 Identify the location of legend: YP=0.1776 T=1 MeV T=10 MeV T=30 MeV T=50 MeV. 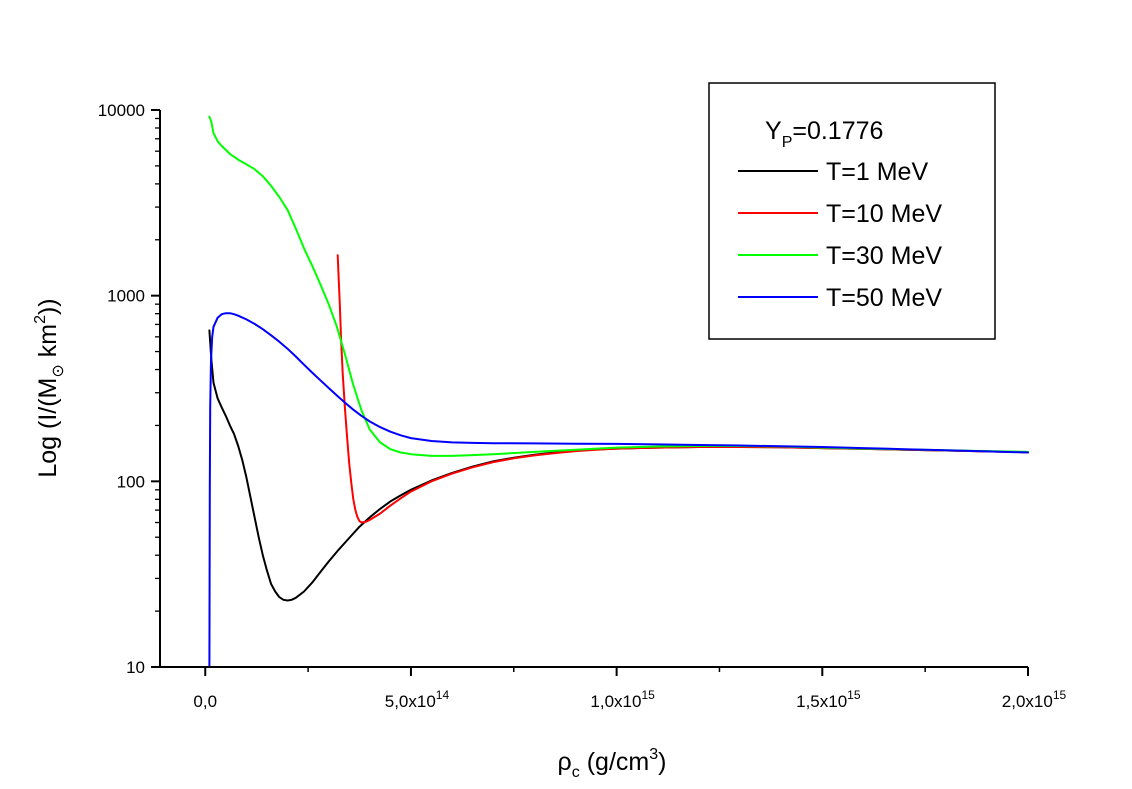
(852, 211).